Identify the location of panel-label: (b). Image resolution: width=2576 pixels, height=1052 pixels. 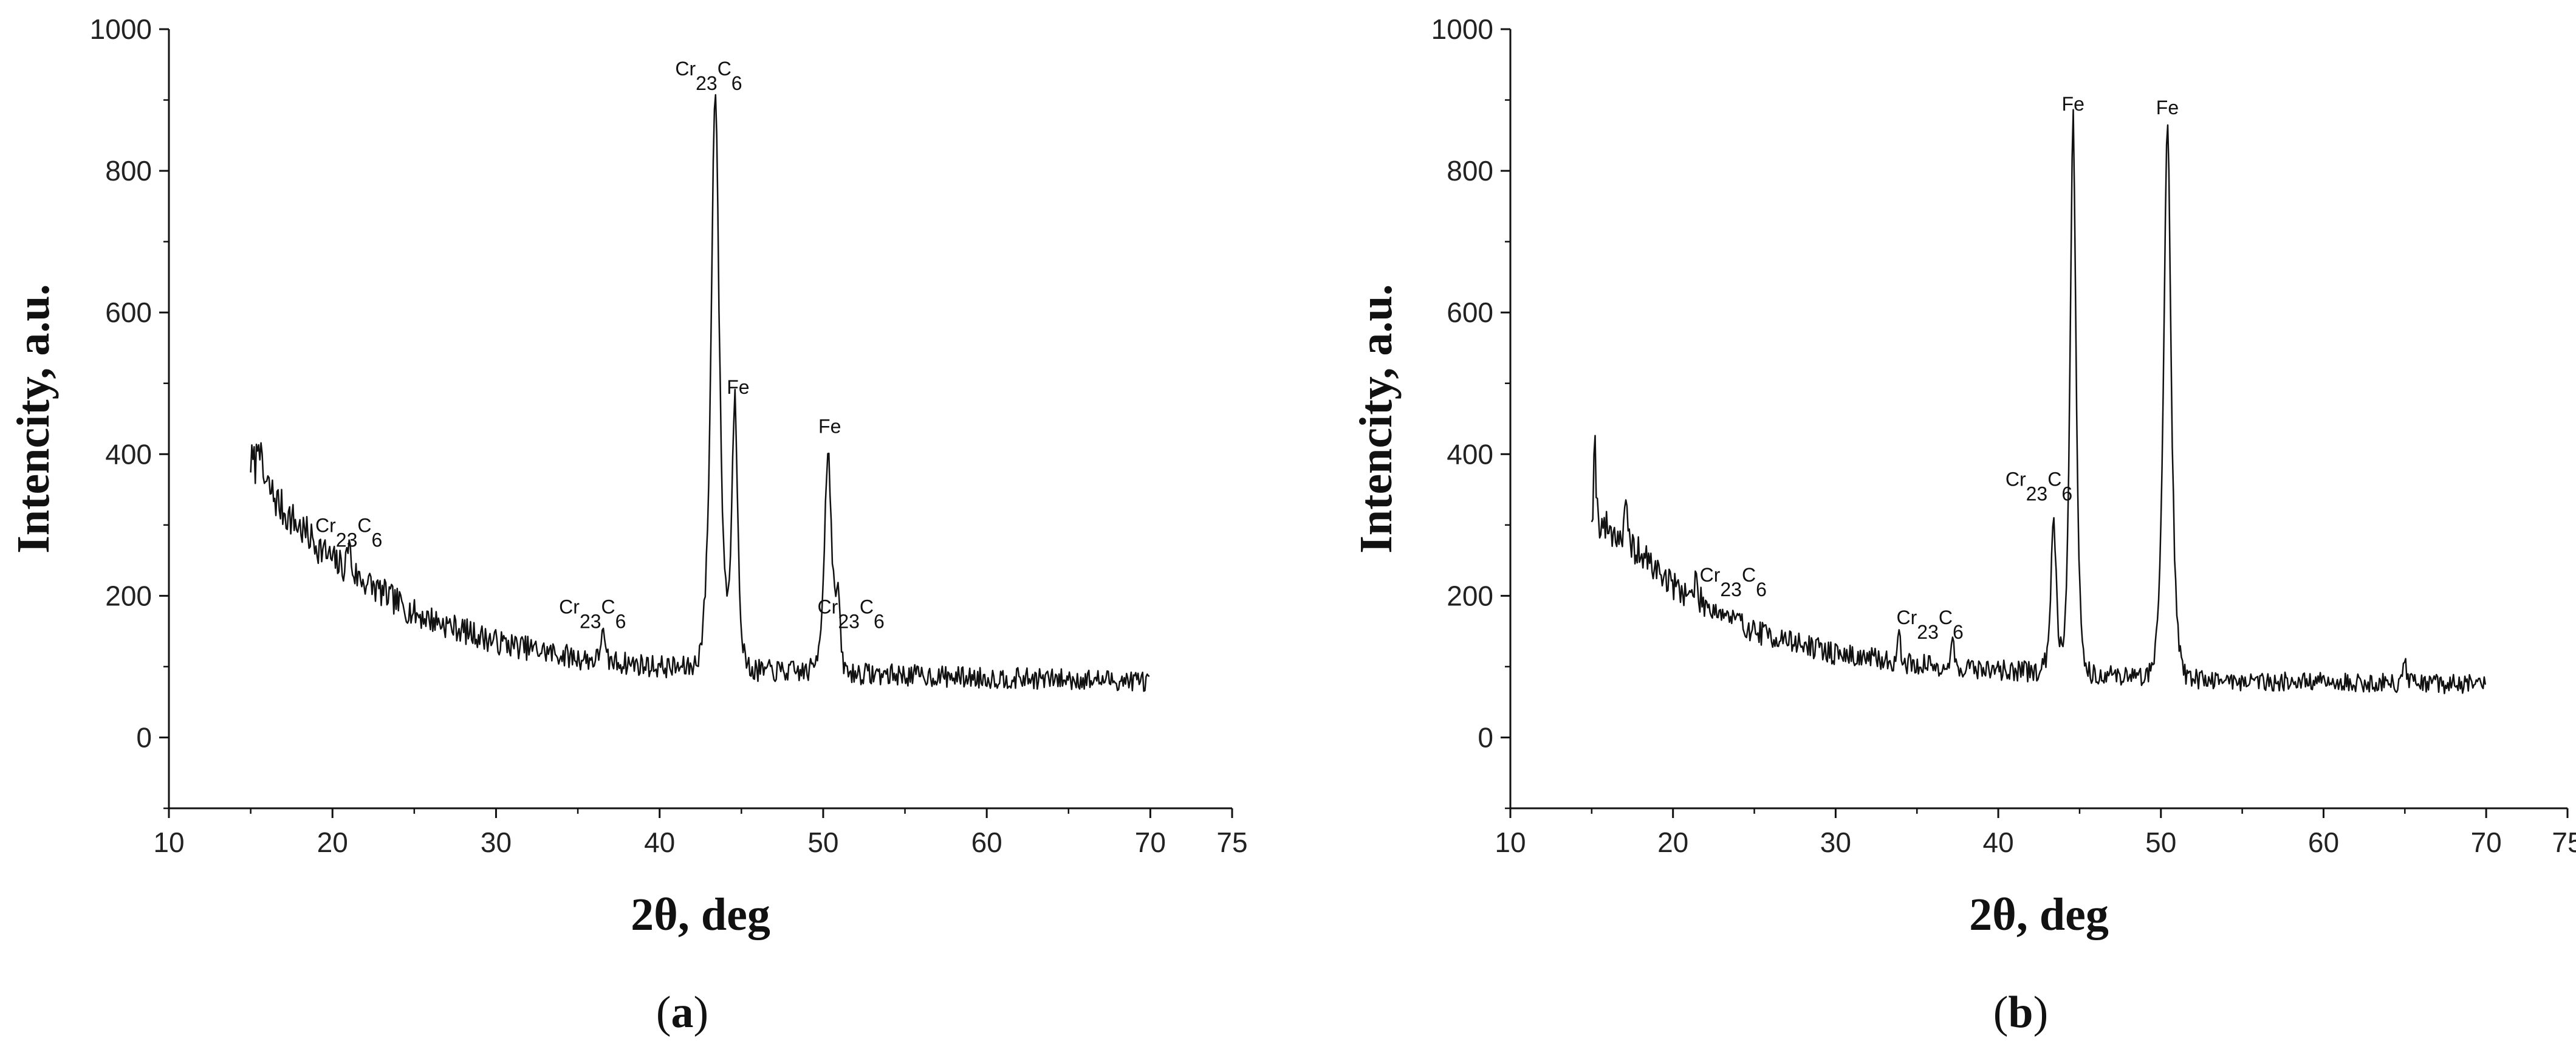
(2020, 1012).